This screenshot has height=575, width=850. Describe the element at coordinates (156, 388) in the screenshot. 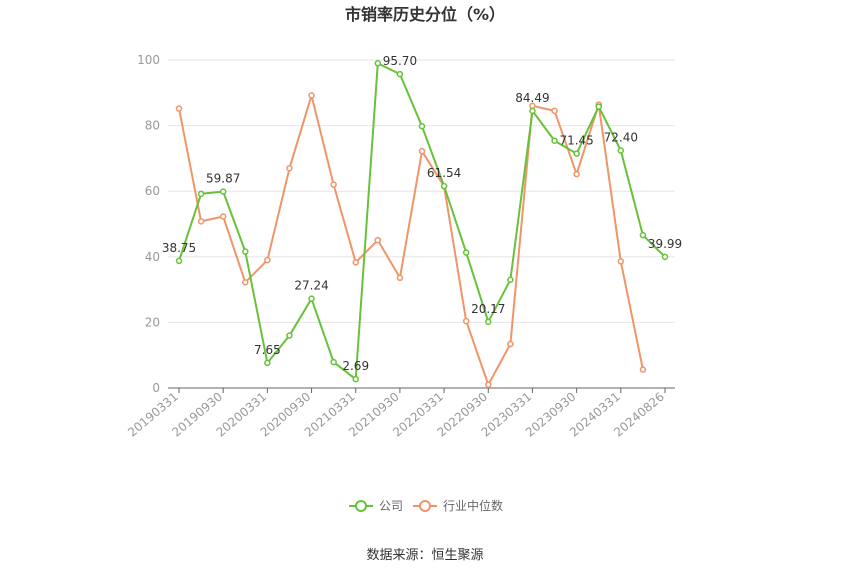

I see `y-tick-label: 0` at that location.